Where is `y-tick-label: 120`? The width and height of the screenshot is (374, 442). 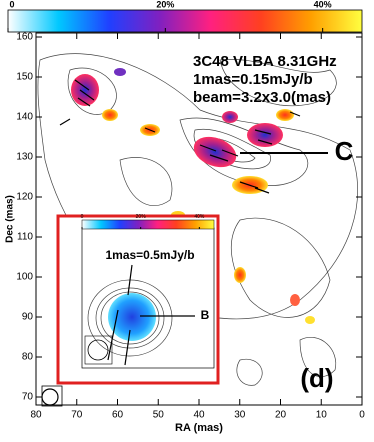
y-tick-label: 120 is located at coordinates (24, 197).